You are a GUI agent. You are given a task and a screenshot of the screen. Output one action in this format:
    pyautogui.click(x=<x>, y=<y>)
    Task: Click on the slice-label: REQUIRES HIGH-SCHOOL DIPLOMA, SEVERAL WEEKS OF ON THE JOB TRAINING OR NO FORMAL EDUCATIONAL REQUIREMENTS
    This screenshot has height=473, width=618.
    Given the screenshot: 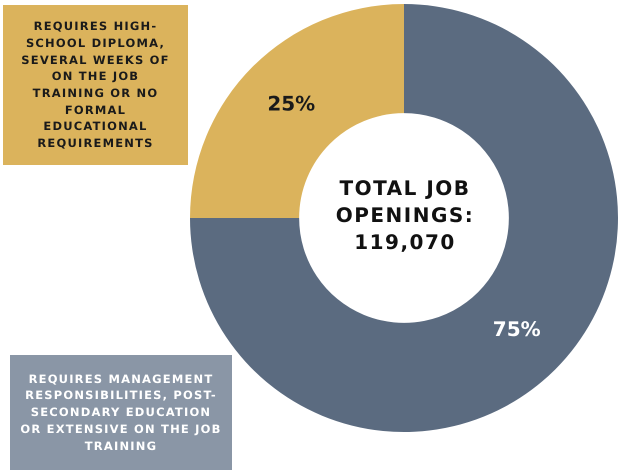 What is the action you would take?
    pyautogui.click(x=95, y=85)
    